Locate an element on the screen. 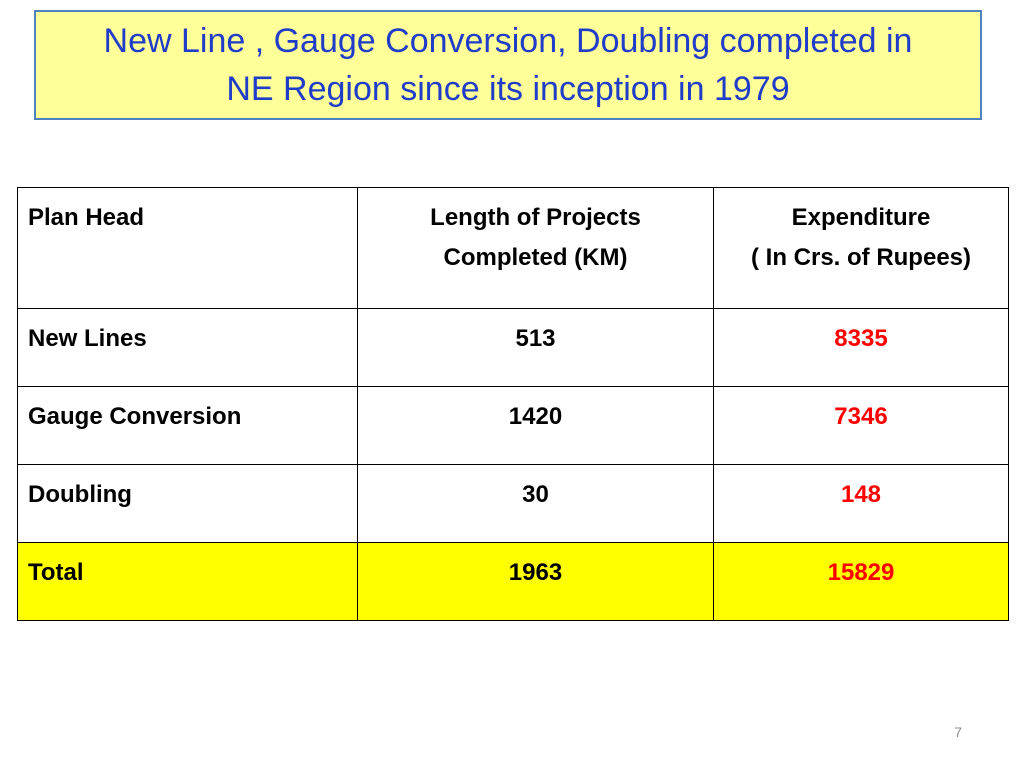 Image resolution: width=1024 pixels, height=768 pixels. title-line-2: NE Region since its inception in 1979 is located at coordinates (508, 89).